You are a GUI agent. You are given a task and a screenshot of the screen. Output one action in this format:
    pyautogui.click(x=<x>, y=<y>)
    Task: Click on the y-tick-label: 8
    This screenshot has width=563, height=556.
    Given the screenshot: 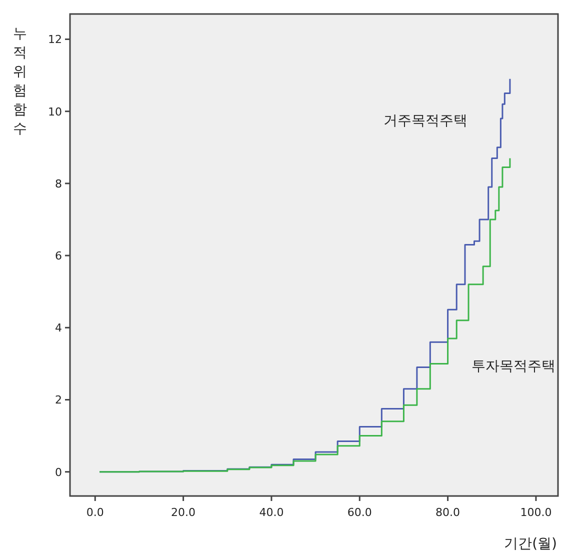 What is the action you would take?
    pyautogui.click(x=58, y=183)
    